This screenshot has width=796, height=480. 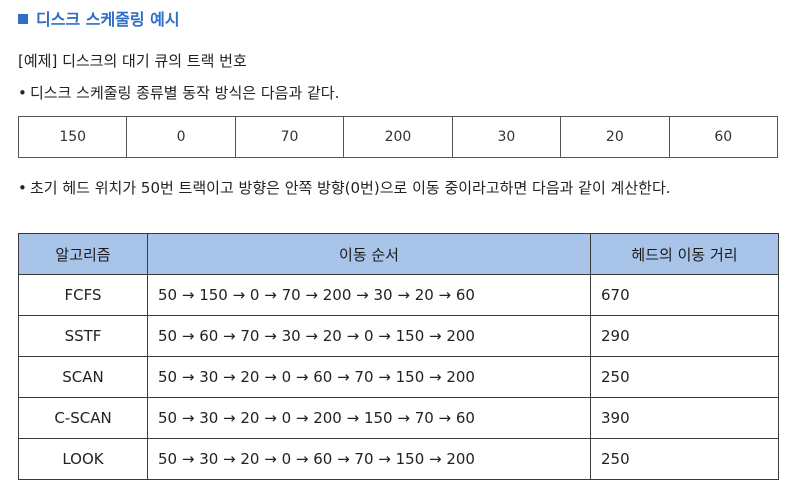 I want to click on order-cell: 50 → 150 → 0 → 70 → 200 → 30 → 20 → 60, so click(x=369, y=295).